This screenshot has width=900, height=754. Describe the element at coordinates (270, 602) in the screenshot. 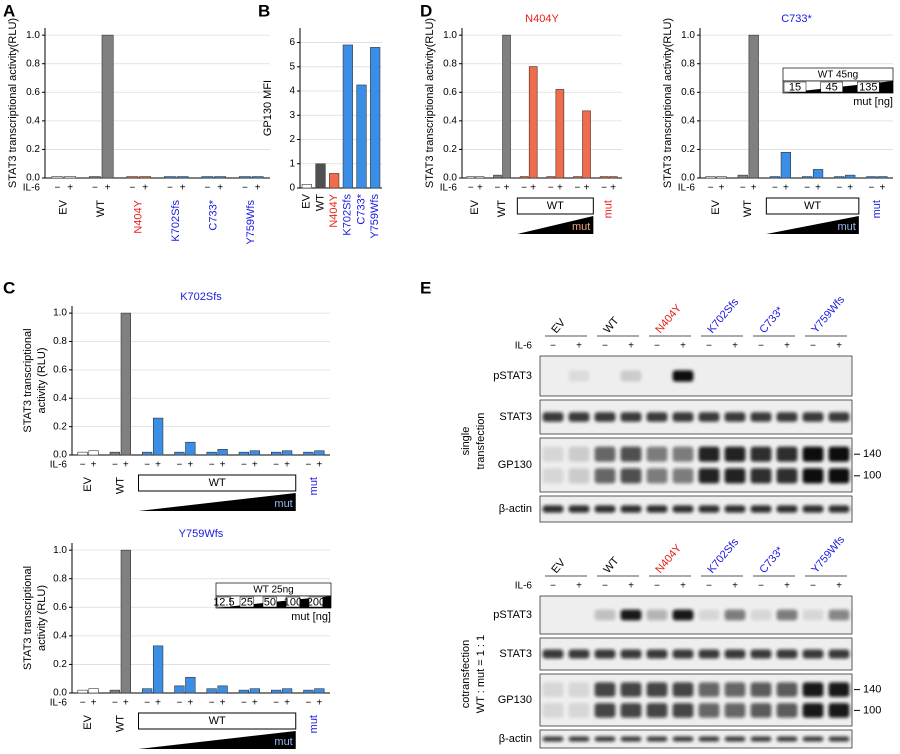

I see `inset-step: 50` at that location.